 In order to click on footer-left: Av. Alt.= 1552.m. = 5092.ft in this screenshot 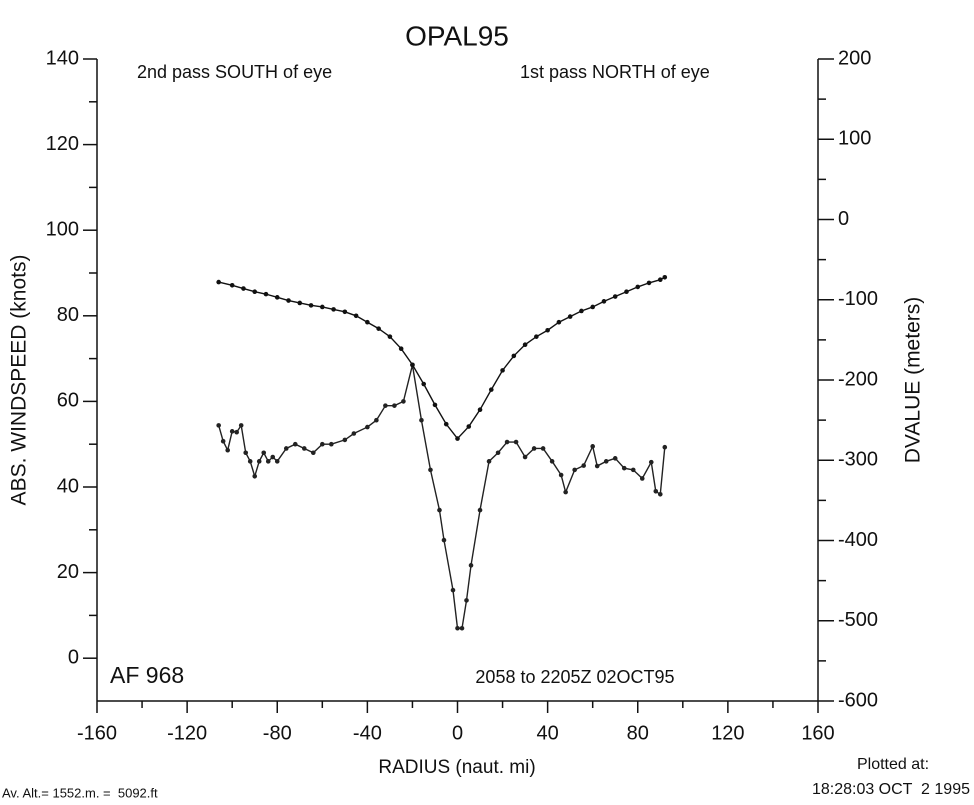, I will do `click(80, 792)`.